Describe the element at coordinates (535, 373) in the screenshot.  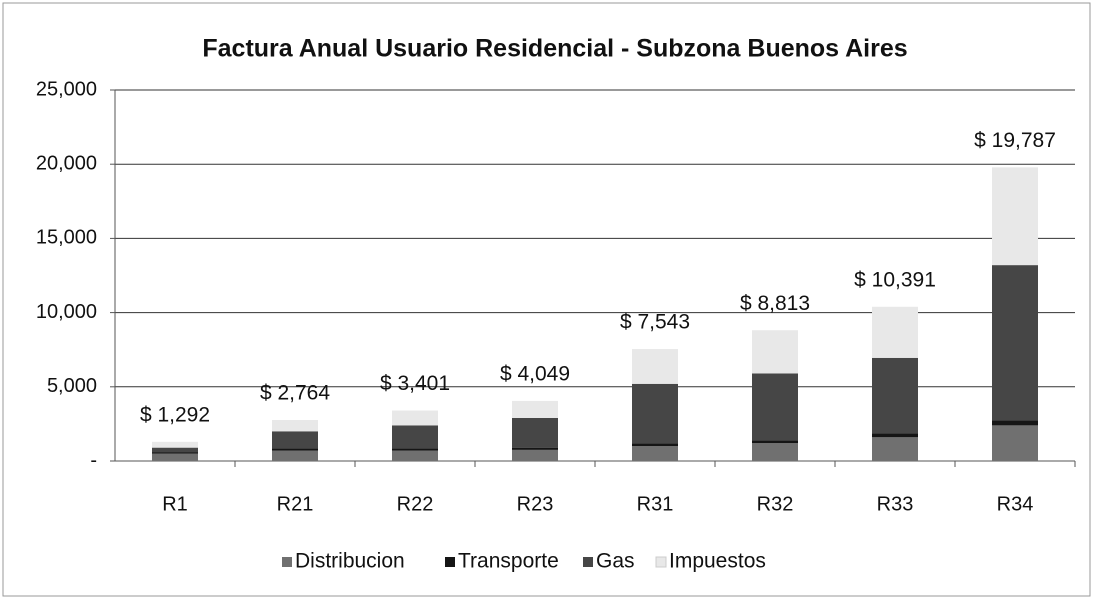
I see `total-label: $ 4,049` at that location.